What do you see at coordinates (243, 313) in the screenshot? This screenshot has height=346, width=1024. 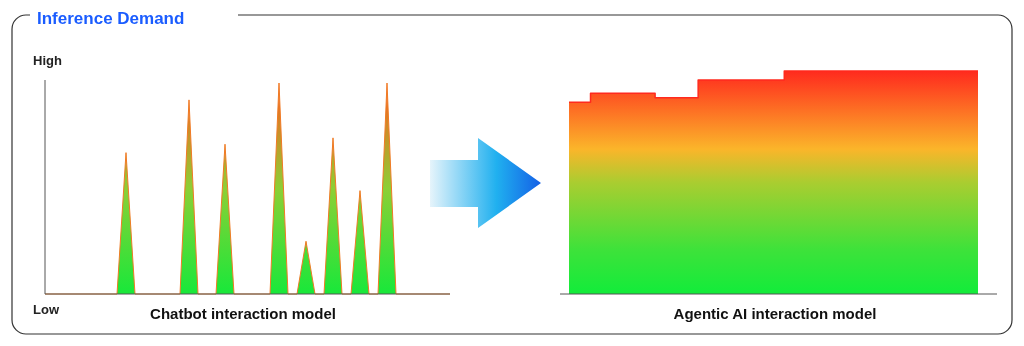 I see `x-axis-title: Chatbot interaction model` at bounding box center [243, 313].